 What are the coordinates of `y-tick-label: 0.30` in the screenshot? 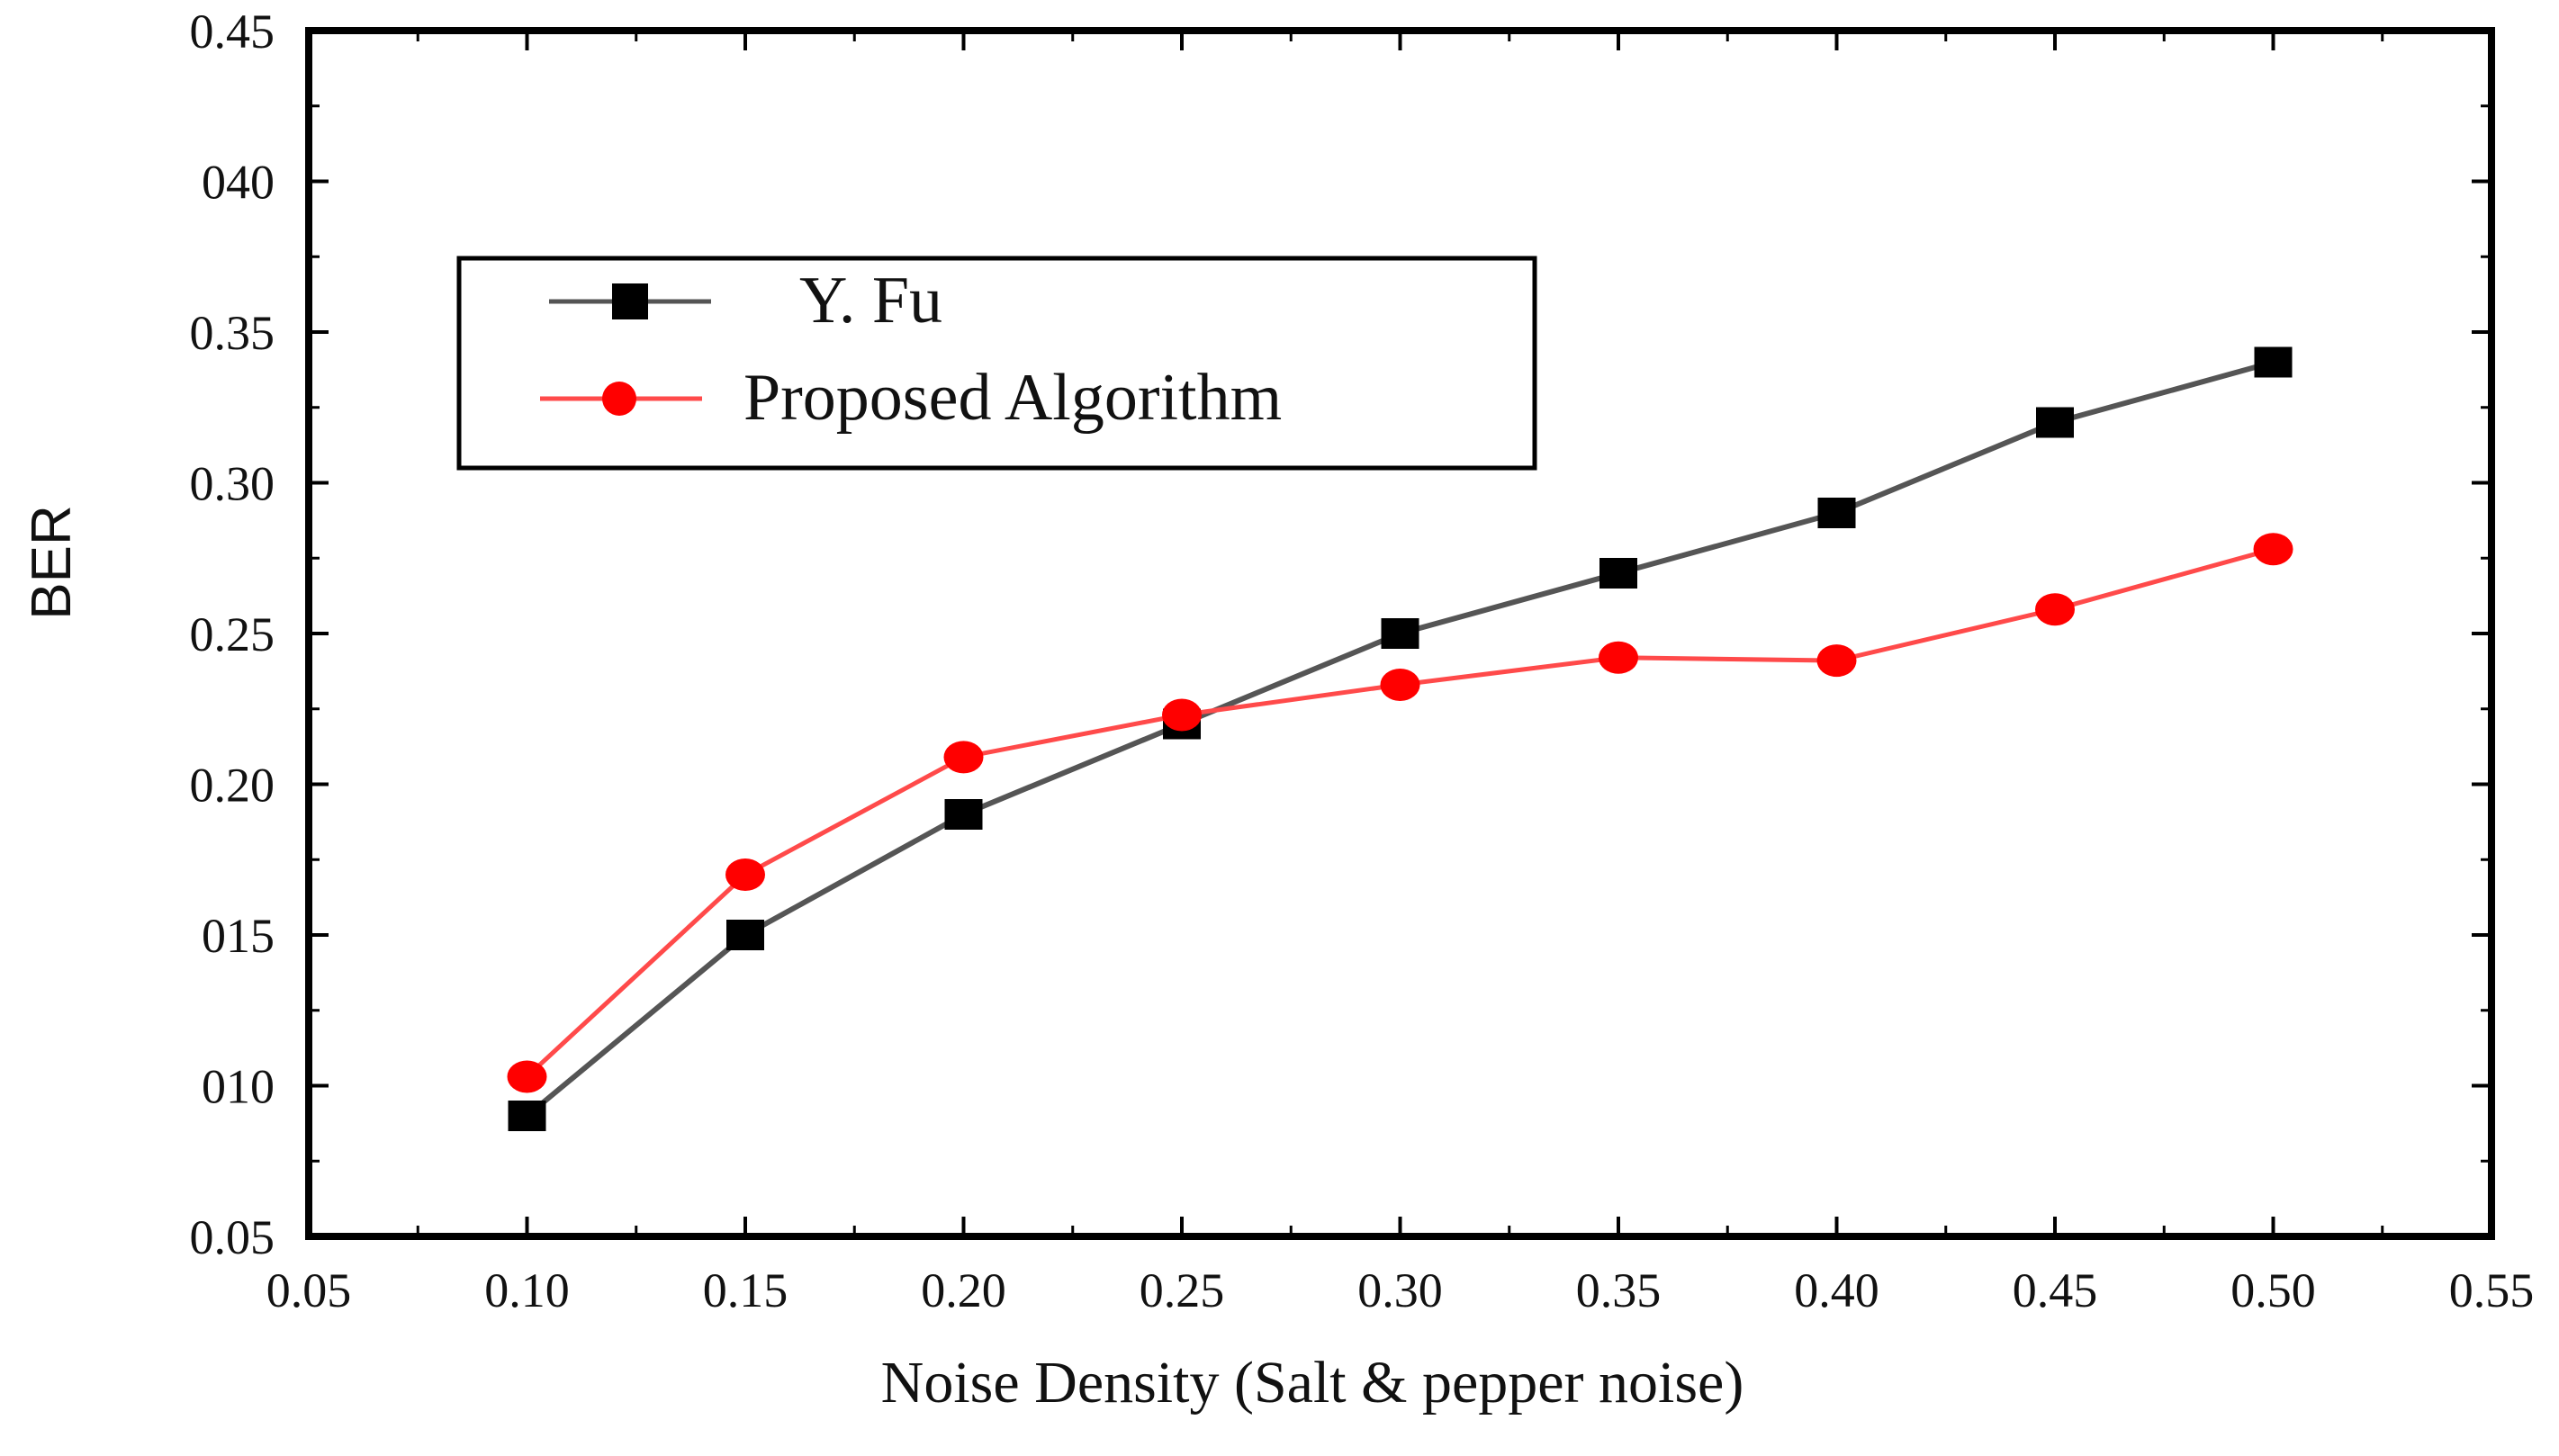 It's located at (232, 484).